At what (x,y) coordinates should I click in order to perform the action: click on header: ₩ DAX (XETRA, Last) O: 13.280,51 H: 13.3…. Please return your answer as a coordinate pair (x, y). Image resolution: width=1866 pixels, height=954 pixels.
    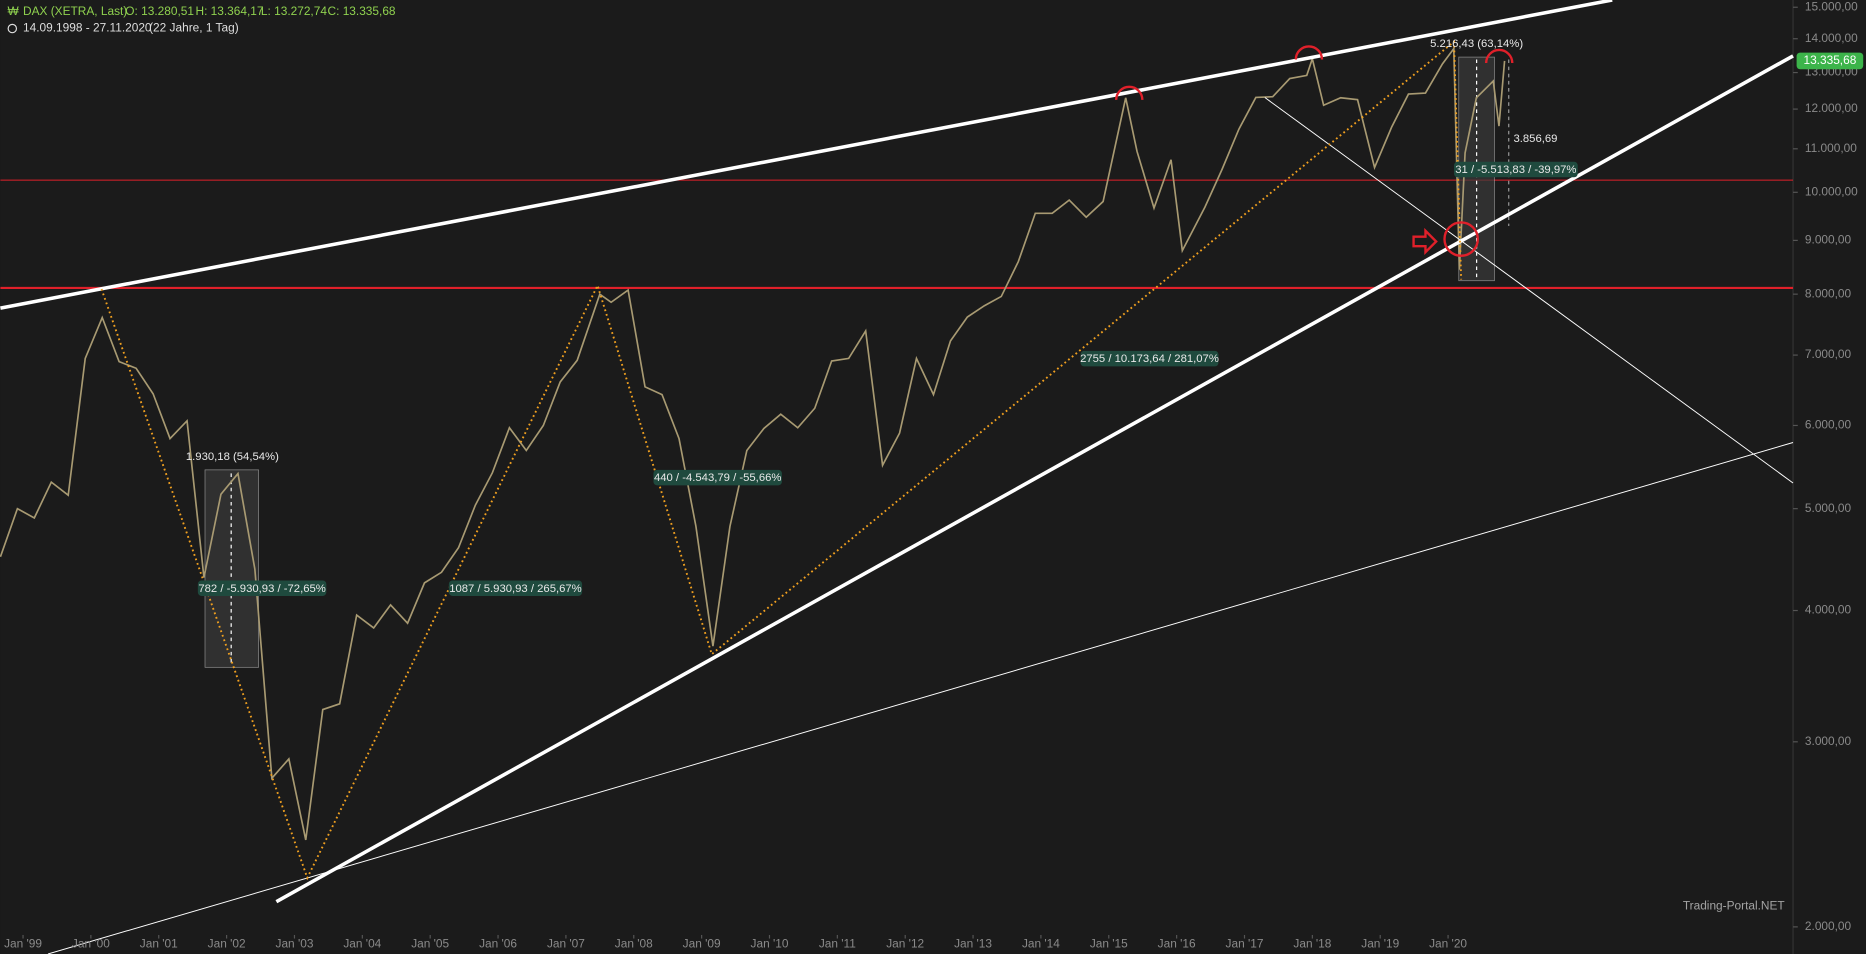
    Looking at the image, I should click on (202, 19).